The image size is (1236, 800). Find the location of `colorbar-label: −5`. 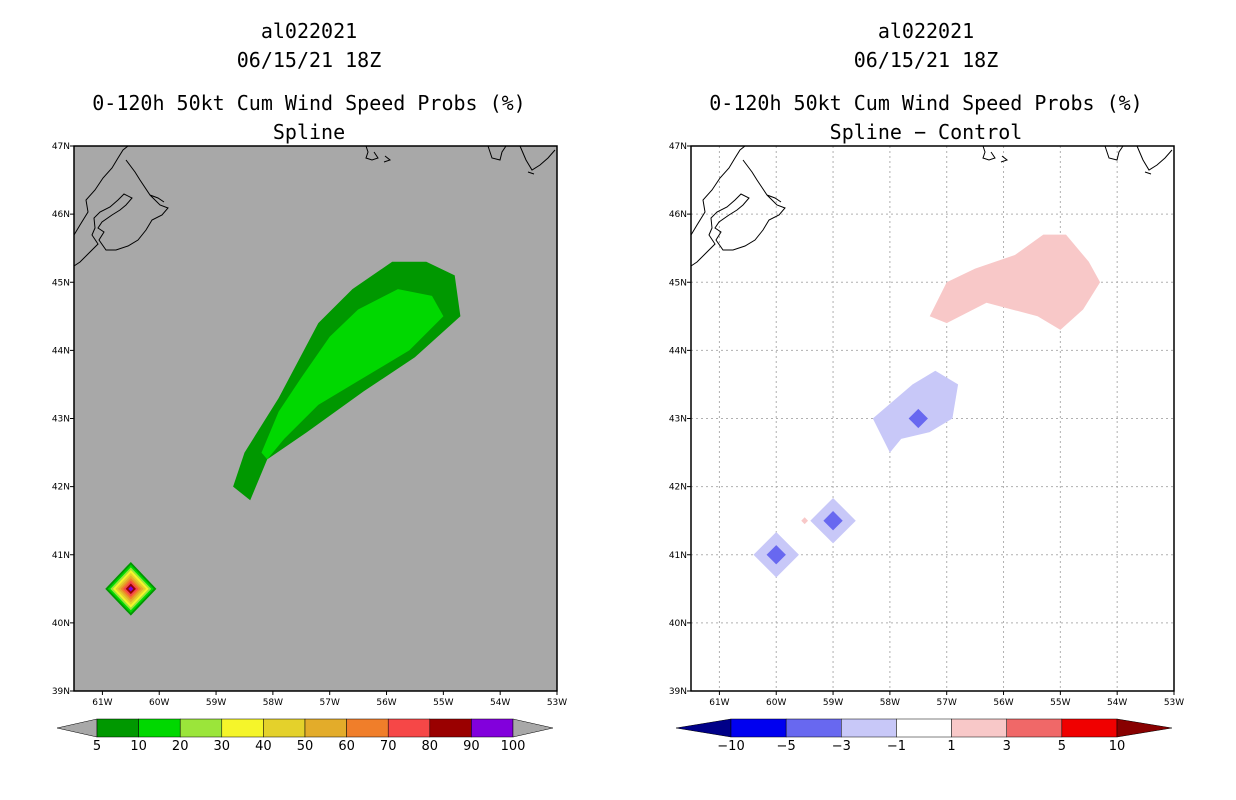

colorbar-label: −5 is located at coordinates (786, 746).